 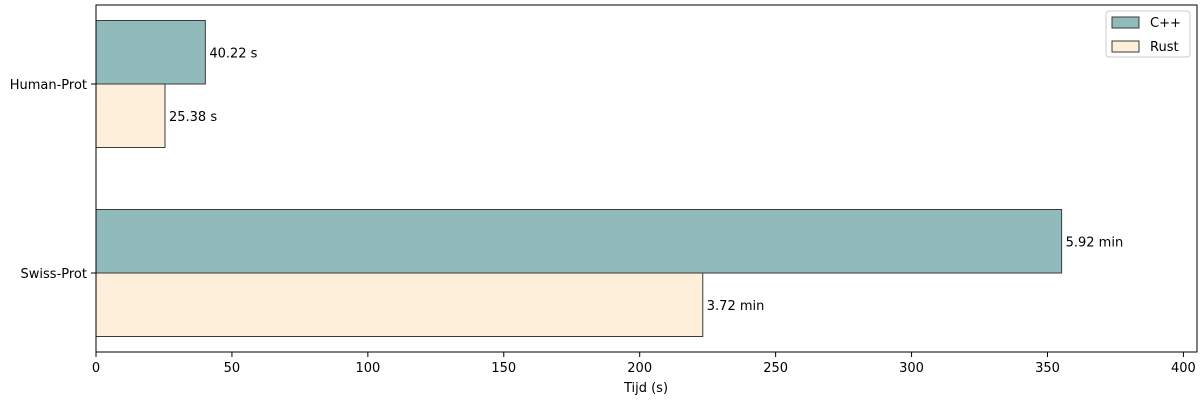 I want to click on x-tick-label: 350, so click(x=1047, y=368).